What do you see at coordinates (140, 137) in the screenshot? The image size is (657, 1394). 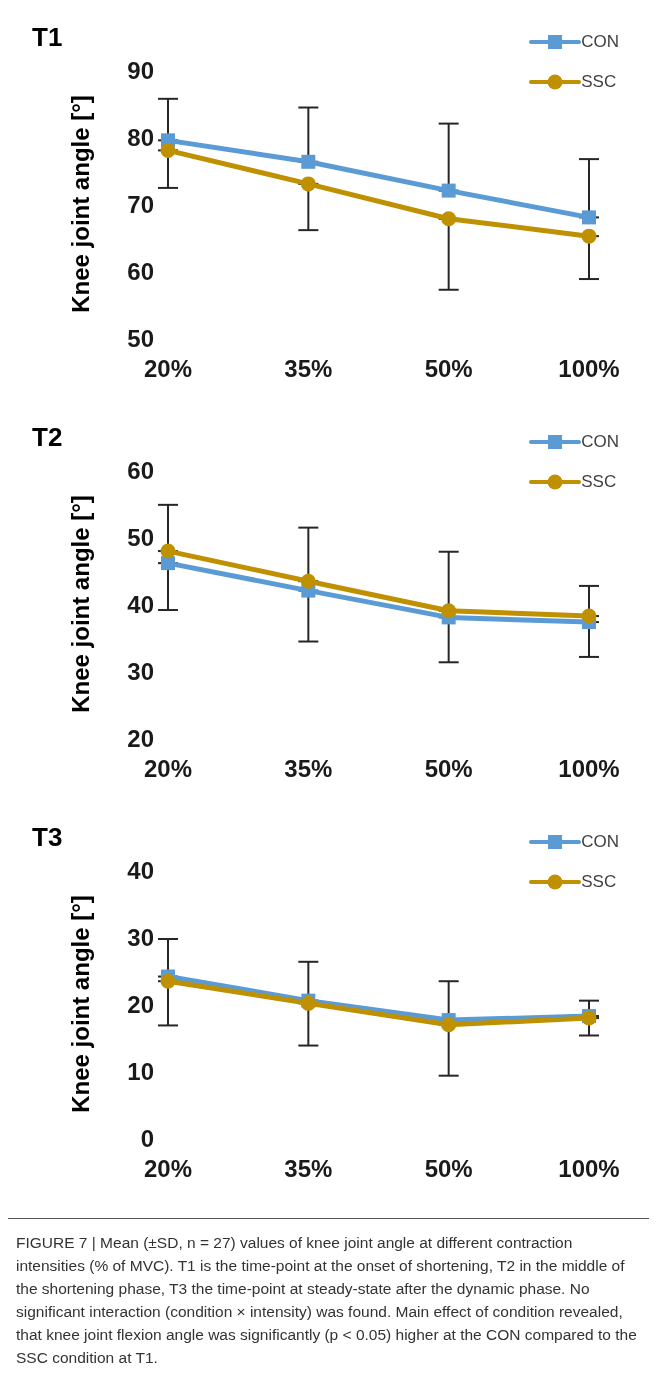 I see `y-tick-label: 80` at bounding box center [140, 137].